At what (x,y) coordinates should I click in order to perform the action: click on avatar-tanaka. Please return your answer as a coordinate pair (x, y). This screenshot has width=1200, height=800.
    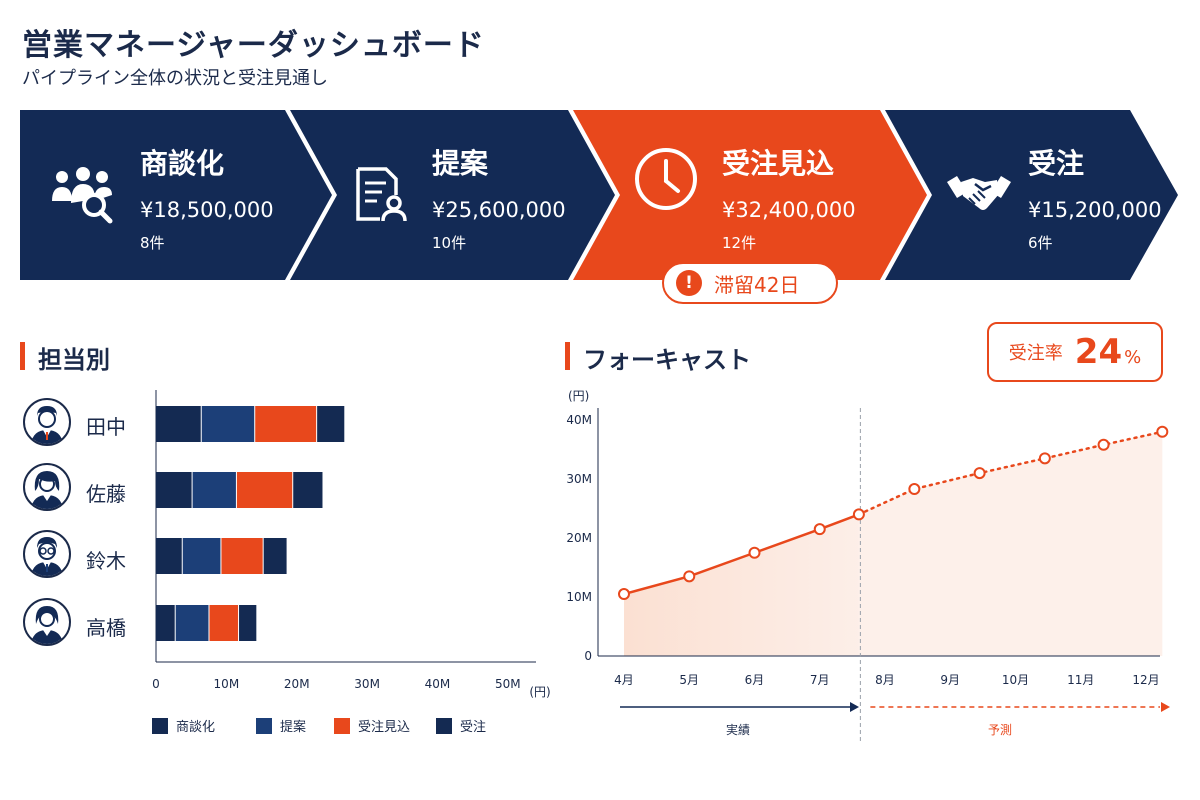
    Looking at the image, I should click on (47, 422).